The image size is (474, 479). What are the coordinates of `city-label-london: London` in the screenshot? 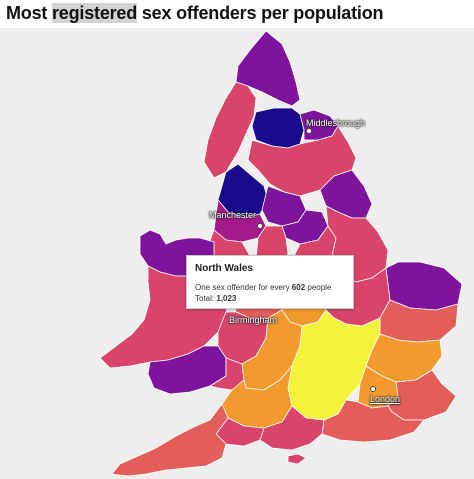 It's located at (385, 399).